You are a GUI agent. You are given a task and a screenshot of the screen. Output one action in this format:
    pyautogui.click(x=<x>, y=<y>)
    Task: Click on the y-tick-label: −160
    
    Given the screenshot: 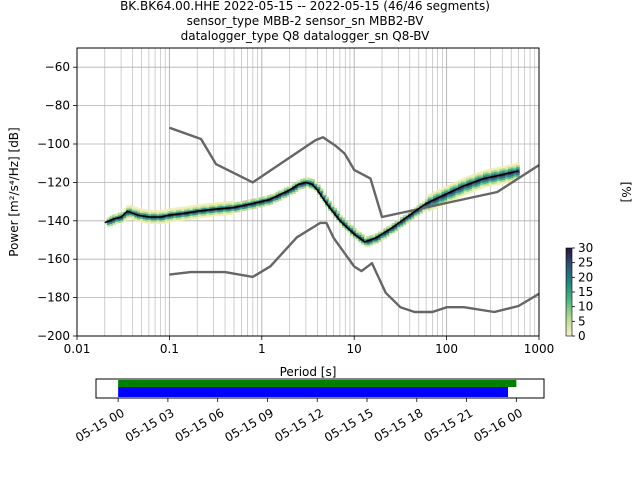 What is the action you would take?
    pyautogui.click(x=53, y=259)
    